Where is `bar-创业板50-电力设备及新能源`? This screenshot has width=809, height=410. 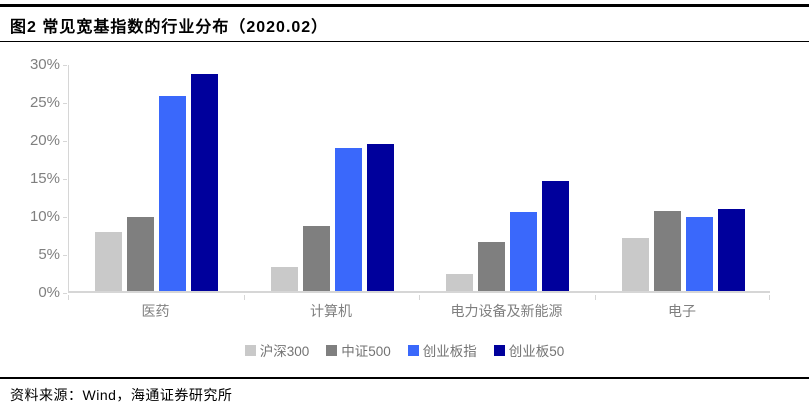 bar-创业板50-电力设备及新能源 is located at coordinates (555, 235).